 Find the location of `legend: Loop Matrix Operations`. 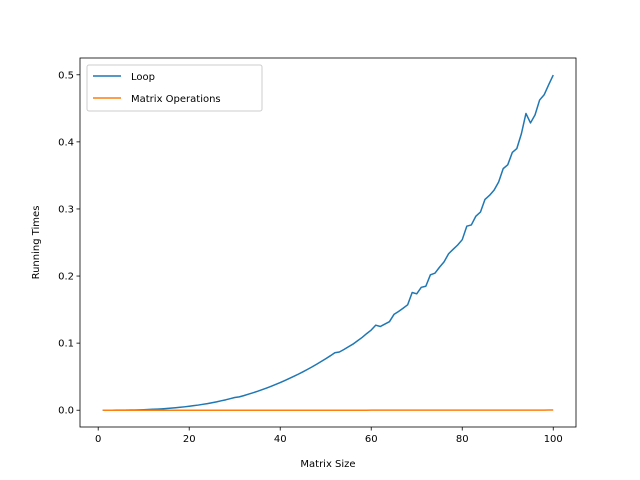

legend: Loop Matrix Operations is located at coordinates (174, 88).